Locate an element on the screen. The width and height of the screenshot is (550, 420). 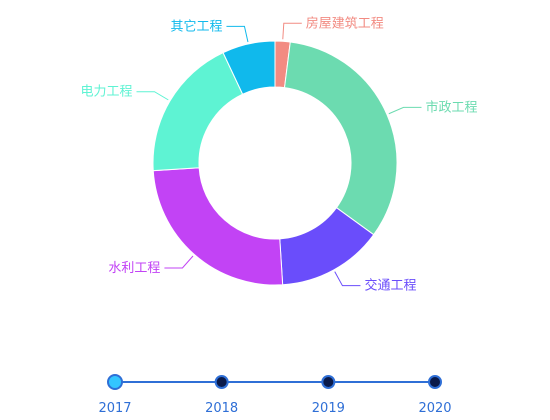
timeline-year-label: 2017 is located at coordinates (114, 408).